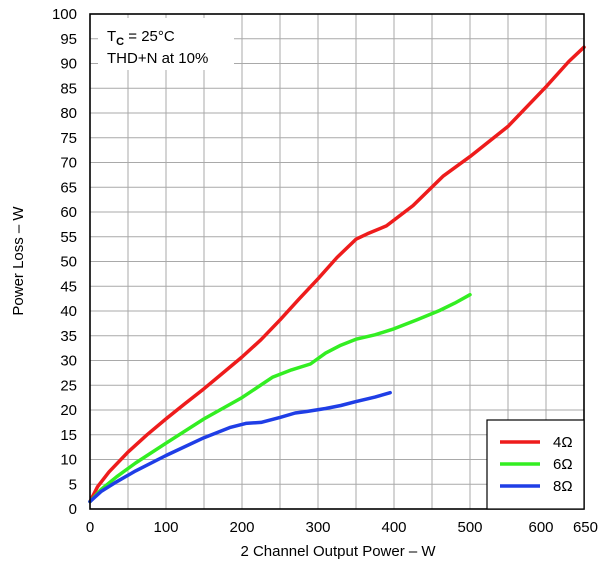  What do you see at coordinates (585, 527) in the screenshot?
I see `x-tick-label: 650` at bounding box center [585, 527].